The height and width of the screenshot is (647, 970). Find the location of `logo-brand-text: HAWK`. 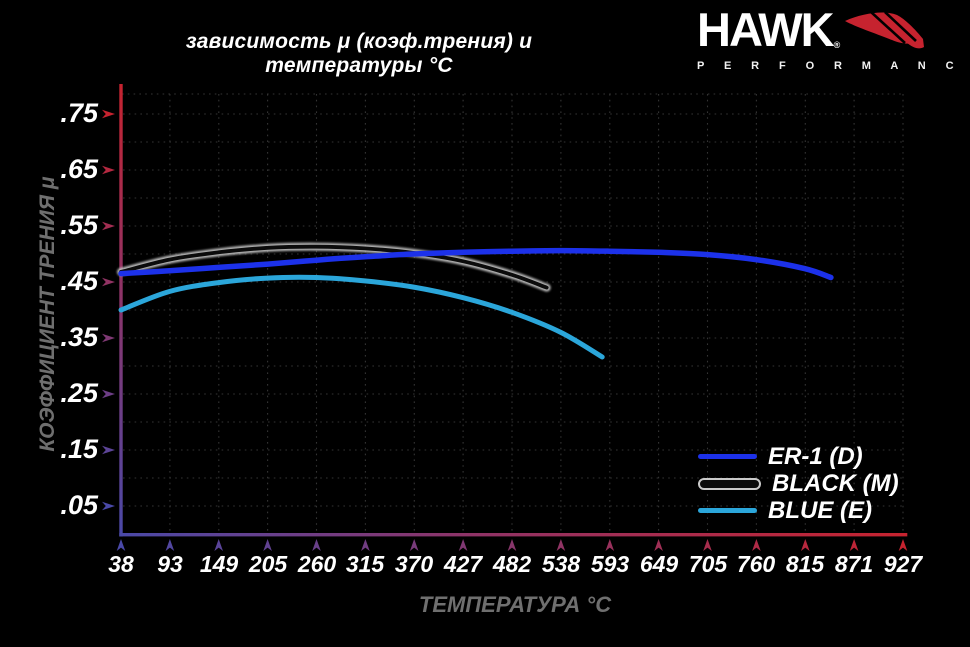

logo-brand-text: HAWK is located at coordinates (766, 29).